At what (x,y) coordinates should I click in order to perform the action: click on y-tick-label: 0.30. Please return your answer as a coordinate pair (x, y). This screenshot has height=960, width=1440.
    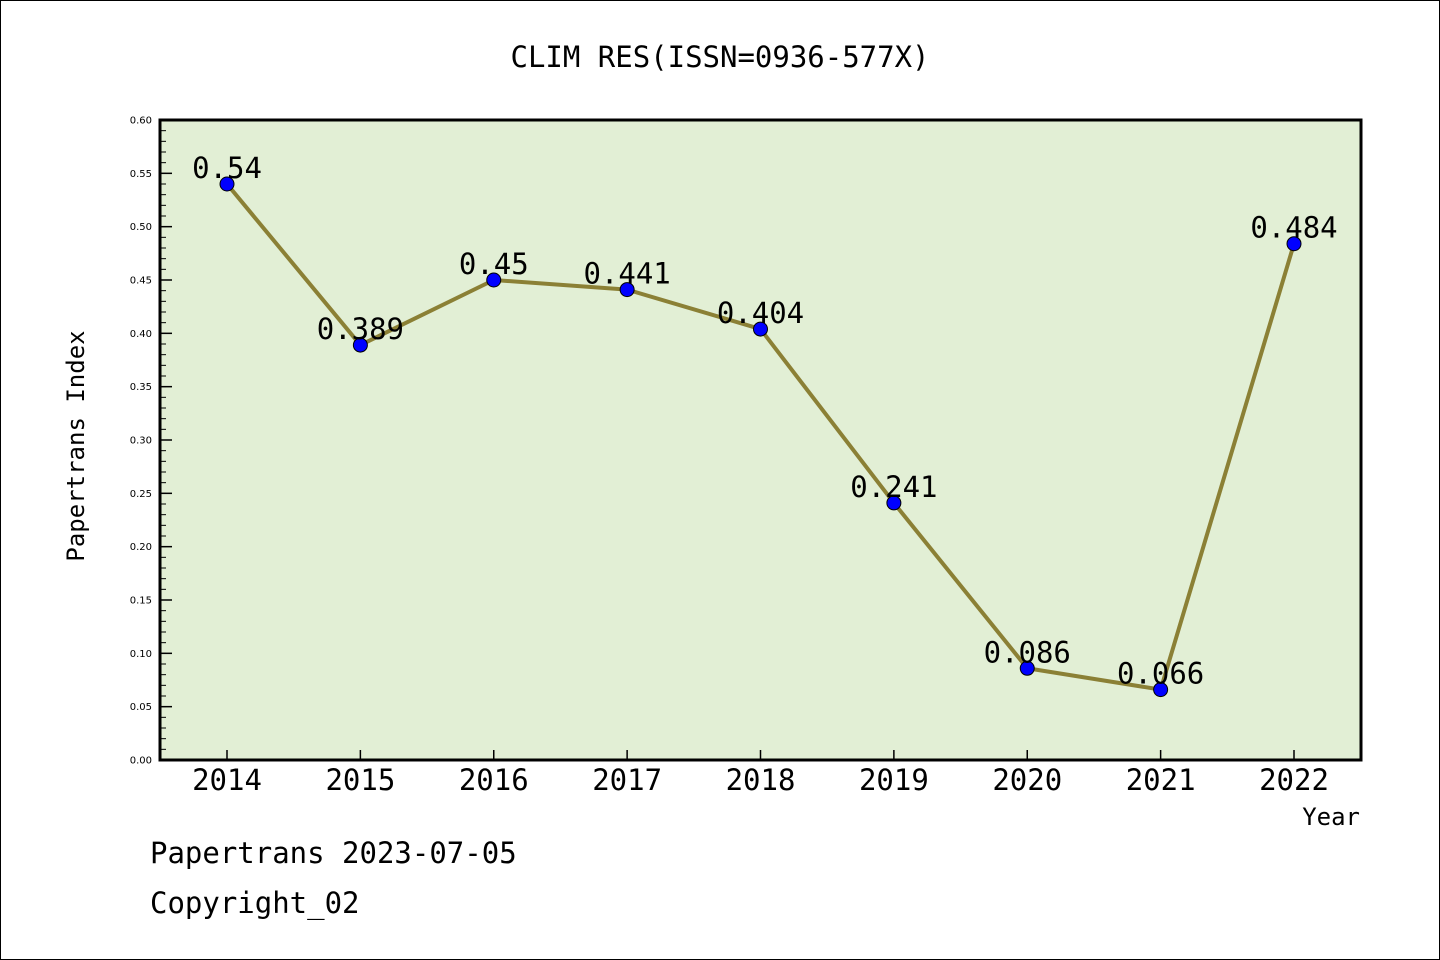
    Looking at the image, I should click on (141, 441).